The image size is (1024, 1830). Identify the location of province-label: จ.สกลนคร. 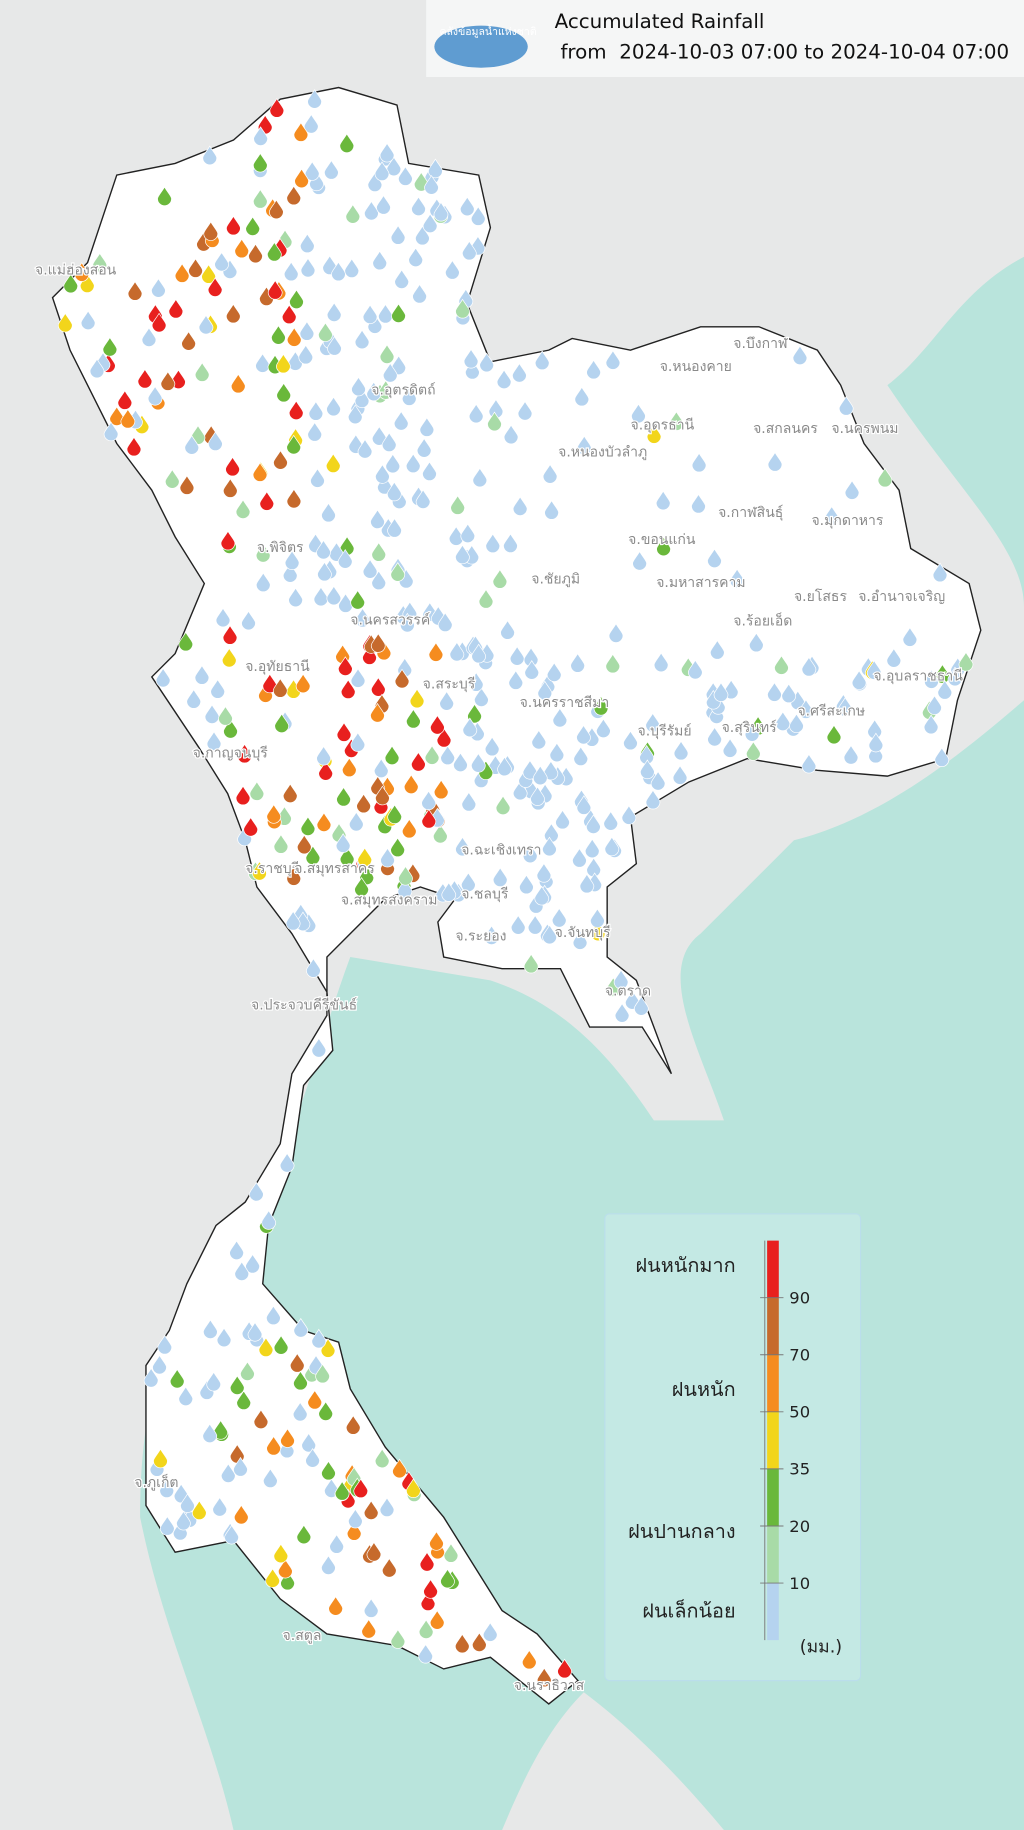
(785, 429).